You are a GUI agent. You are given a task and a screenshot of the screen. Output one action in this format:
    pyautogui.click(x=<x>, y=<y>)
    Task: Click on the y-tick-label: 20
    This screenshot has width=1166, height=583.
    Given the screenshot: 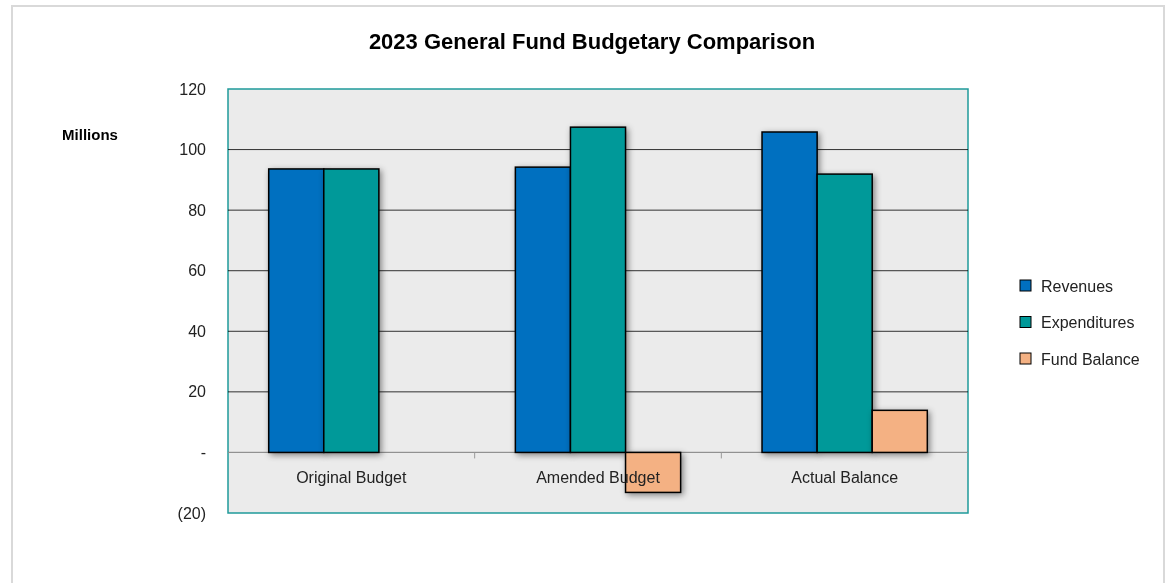 What is the action you would take?
    pyautogui.click(x=197, y=392)
    